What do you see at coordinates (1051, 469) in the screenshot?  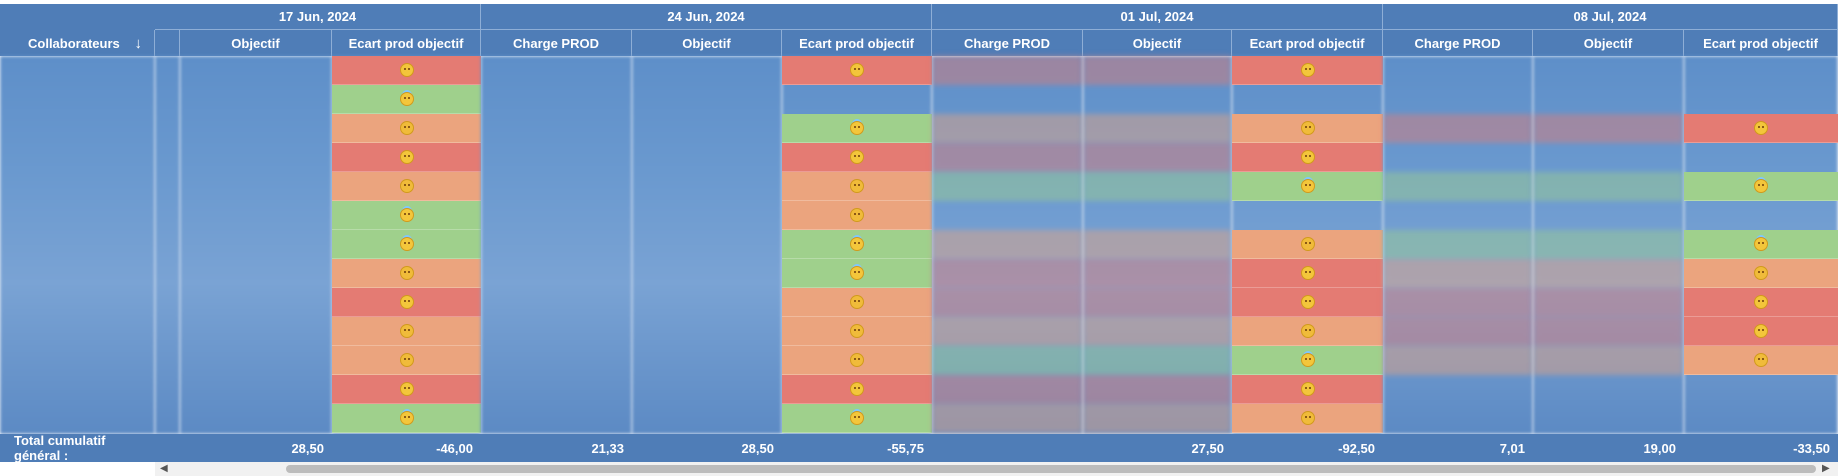 I see `scrollbar-thumb` at bounding box center [1051, 469].